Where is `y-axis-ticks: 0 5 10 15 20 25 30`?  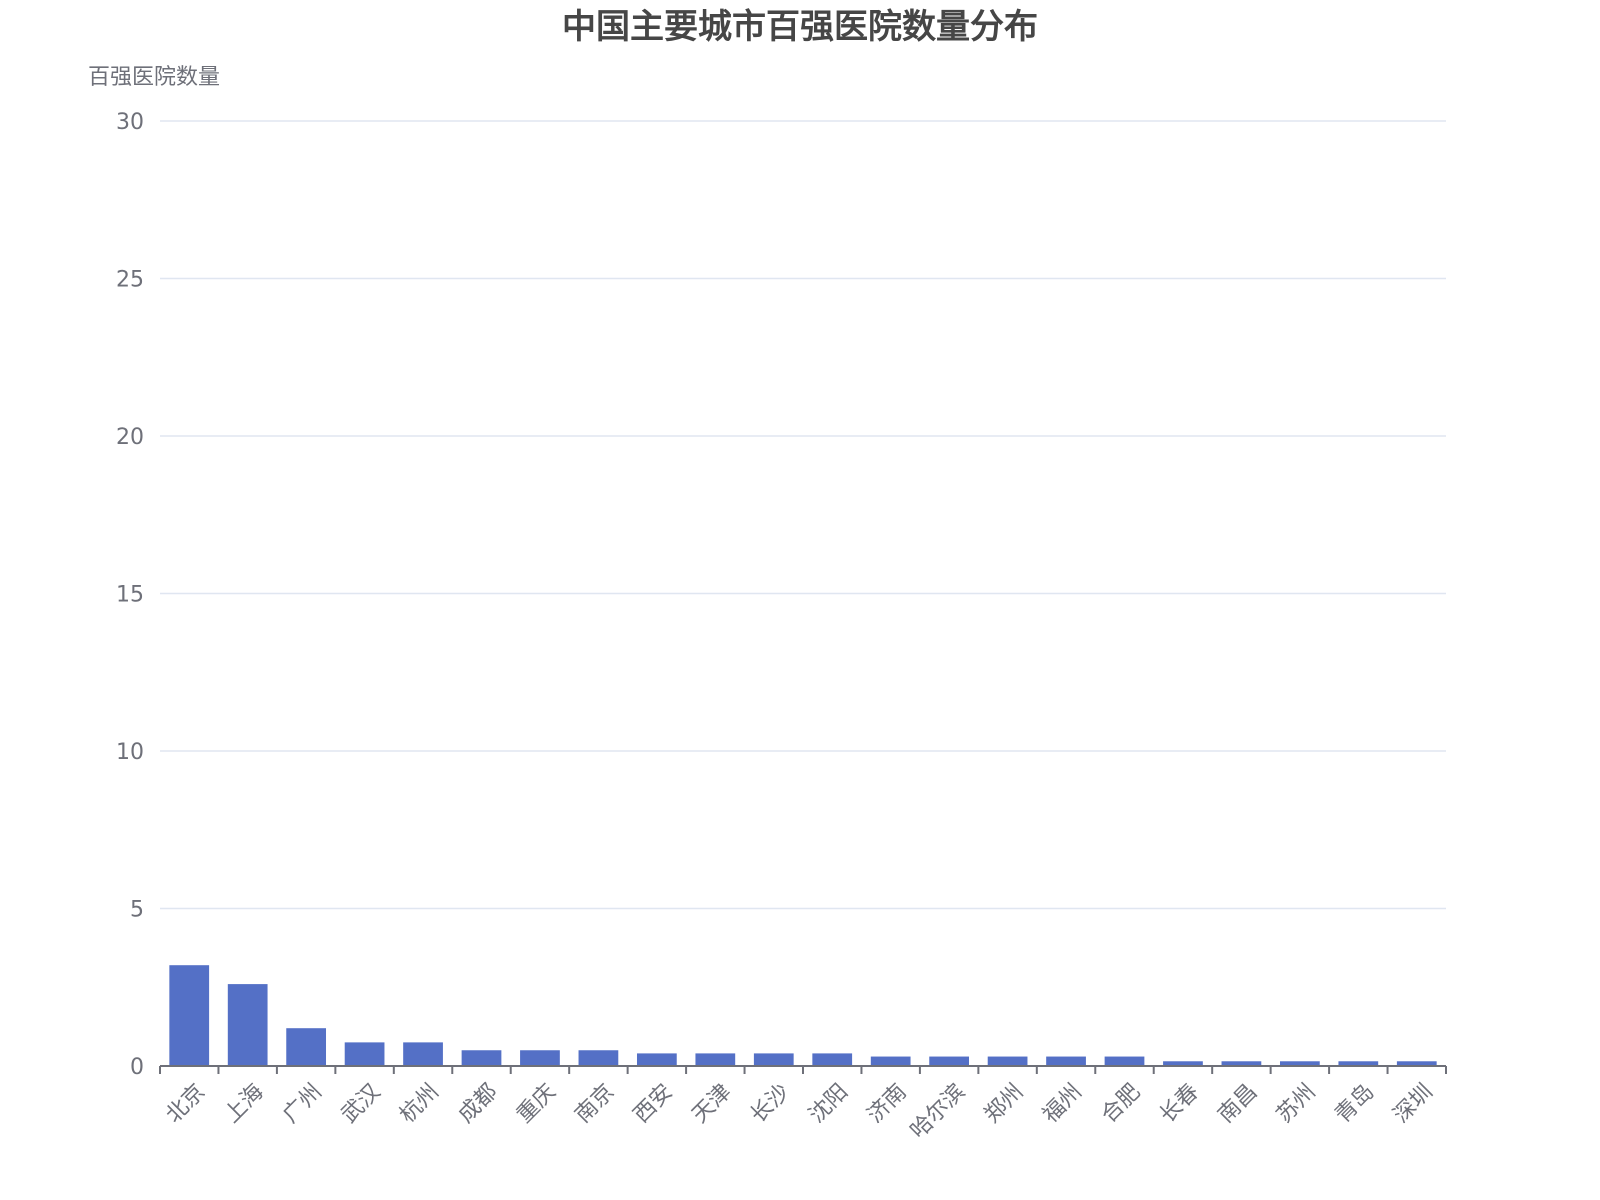 y-axis-ticks: 0 5 10 15 20 25 30 is located at coordinates (130, 595).